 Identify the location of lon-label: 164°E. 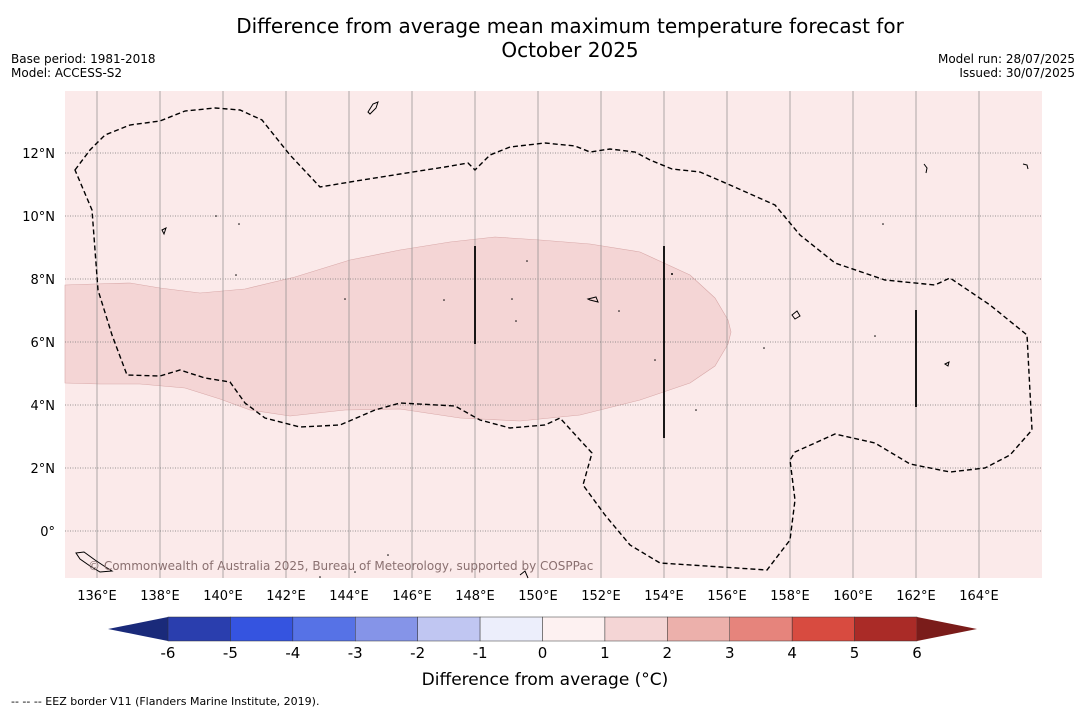
(979, 596).